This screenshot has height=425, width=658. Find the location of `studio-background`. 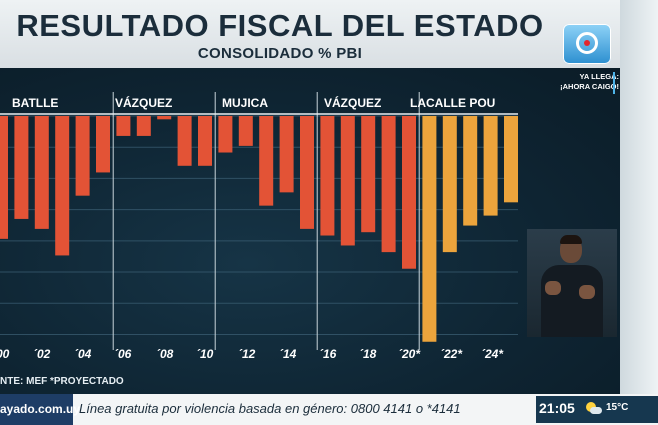

studio-background is located at coordinates (639, 197).